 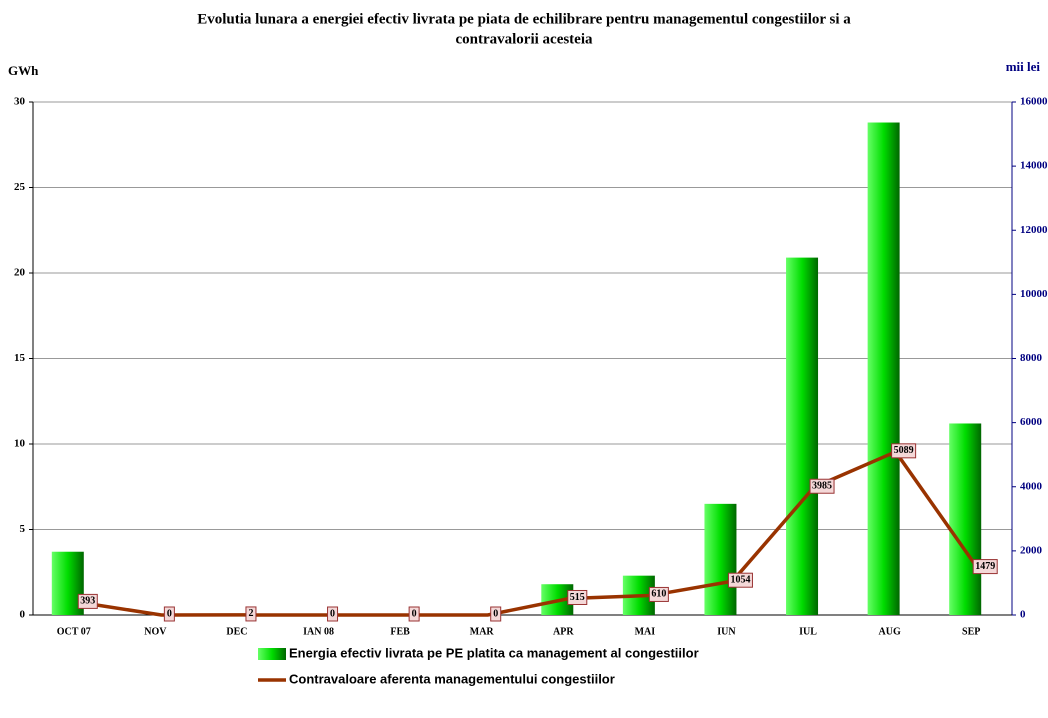 I want to click on x-tick-label: APR, so click(x=563, y=631).